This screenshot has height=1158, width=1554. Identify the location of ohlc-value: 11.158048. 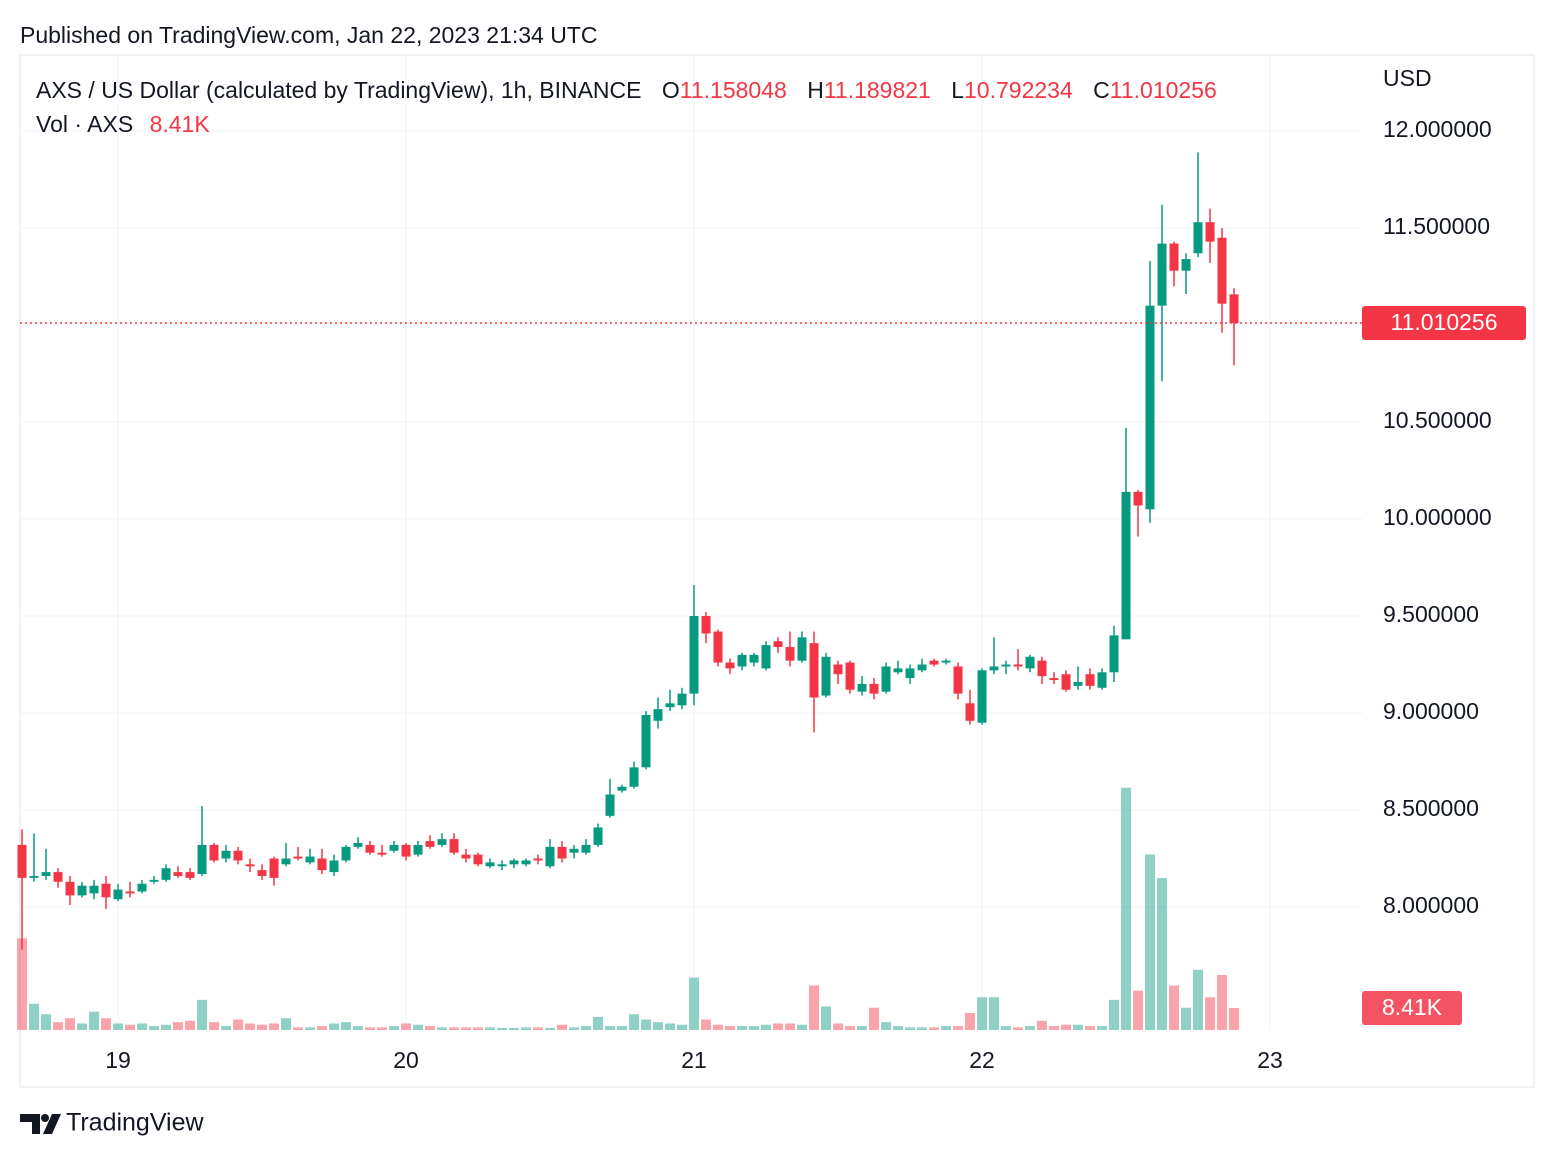
(733, 90).